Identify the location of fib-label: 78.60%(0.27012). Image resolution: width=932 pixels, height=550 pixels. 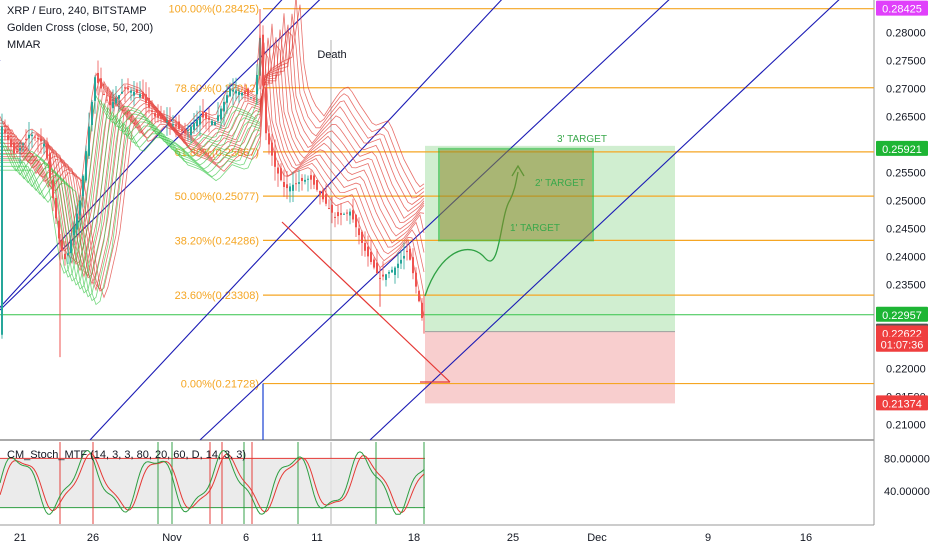
(217, 89).